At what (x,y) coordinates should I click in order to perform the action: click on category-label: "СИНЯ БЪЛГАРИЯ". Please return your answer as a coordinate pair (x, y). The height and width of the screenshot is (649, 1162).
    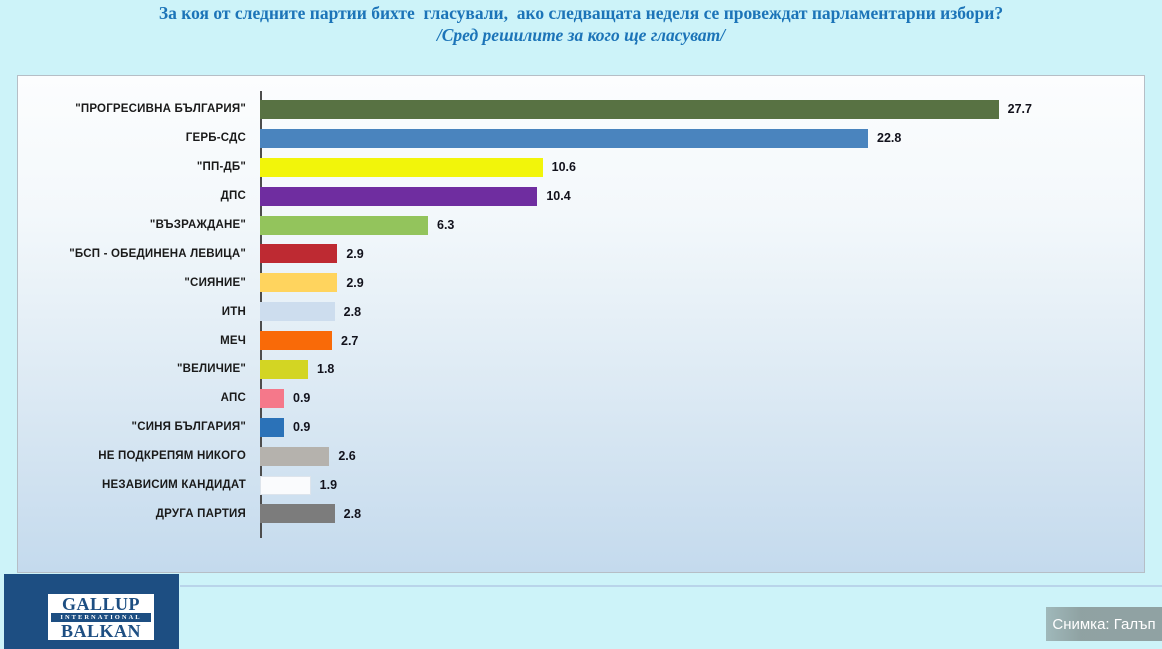
    Looking at the image, I should click on (188, 427).